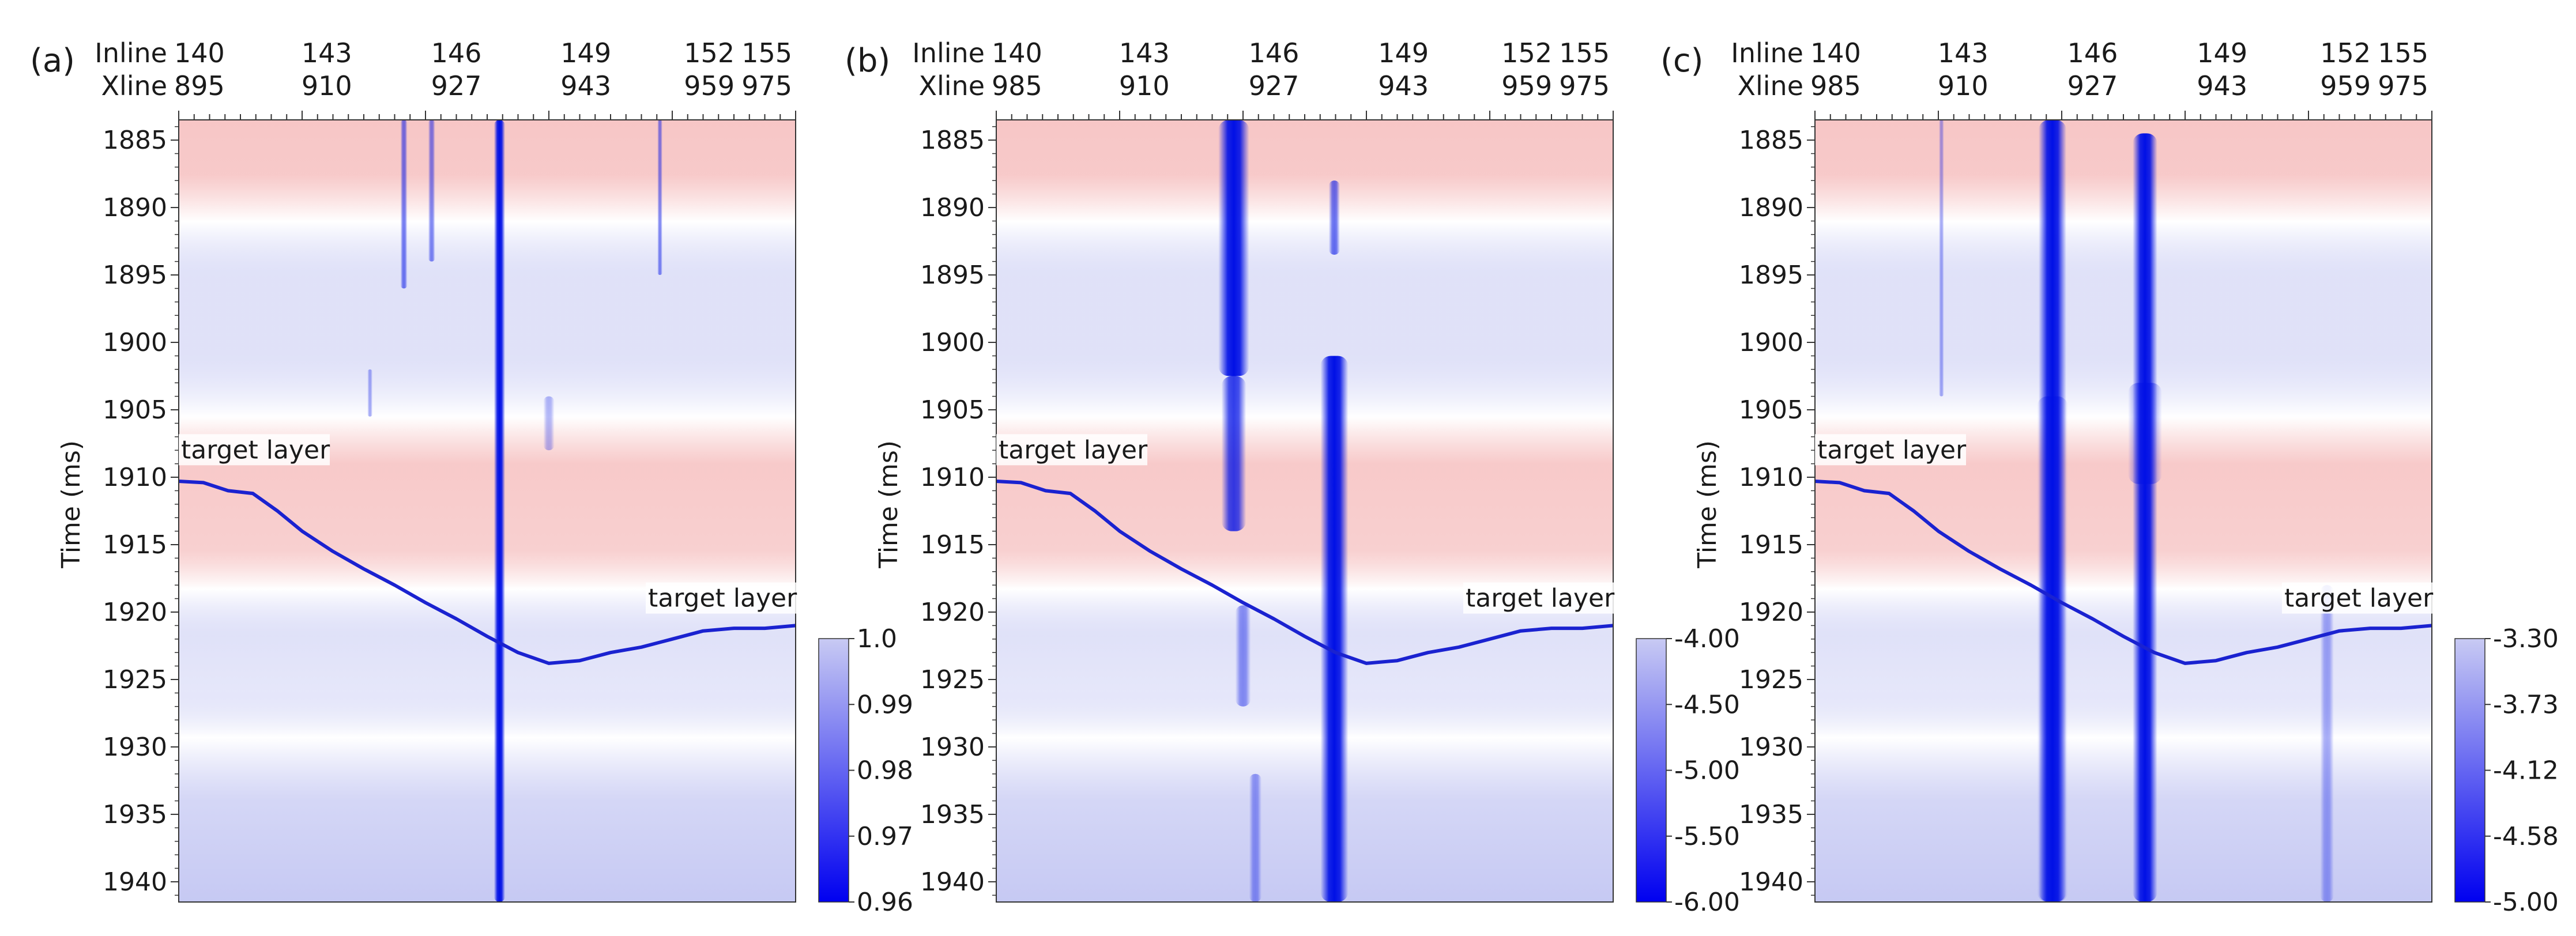 Image resolution: width=2576 pixels, height=936 pixels. I want to click on x-tick-label: 895, so click(199, 85).